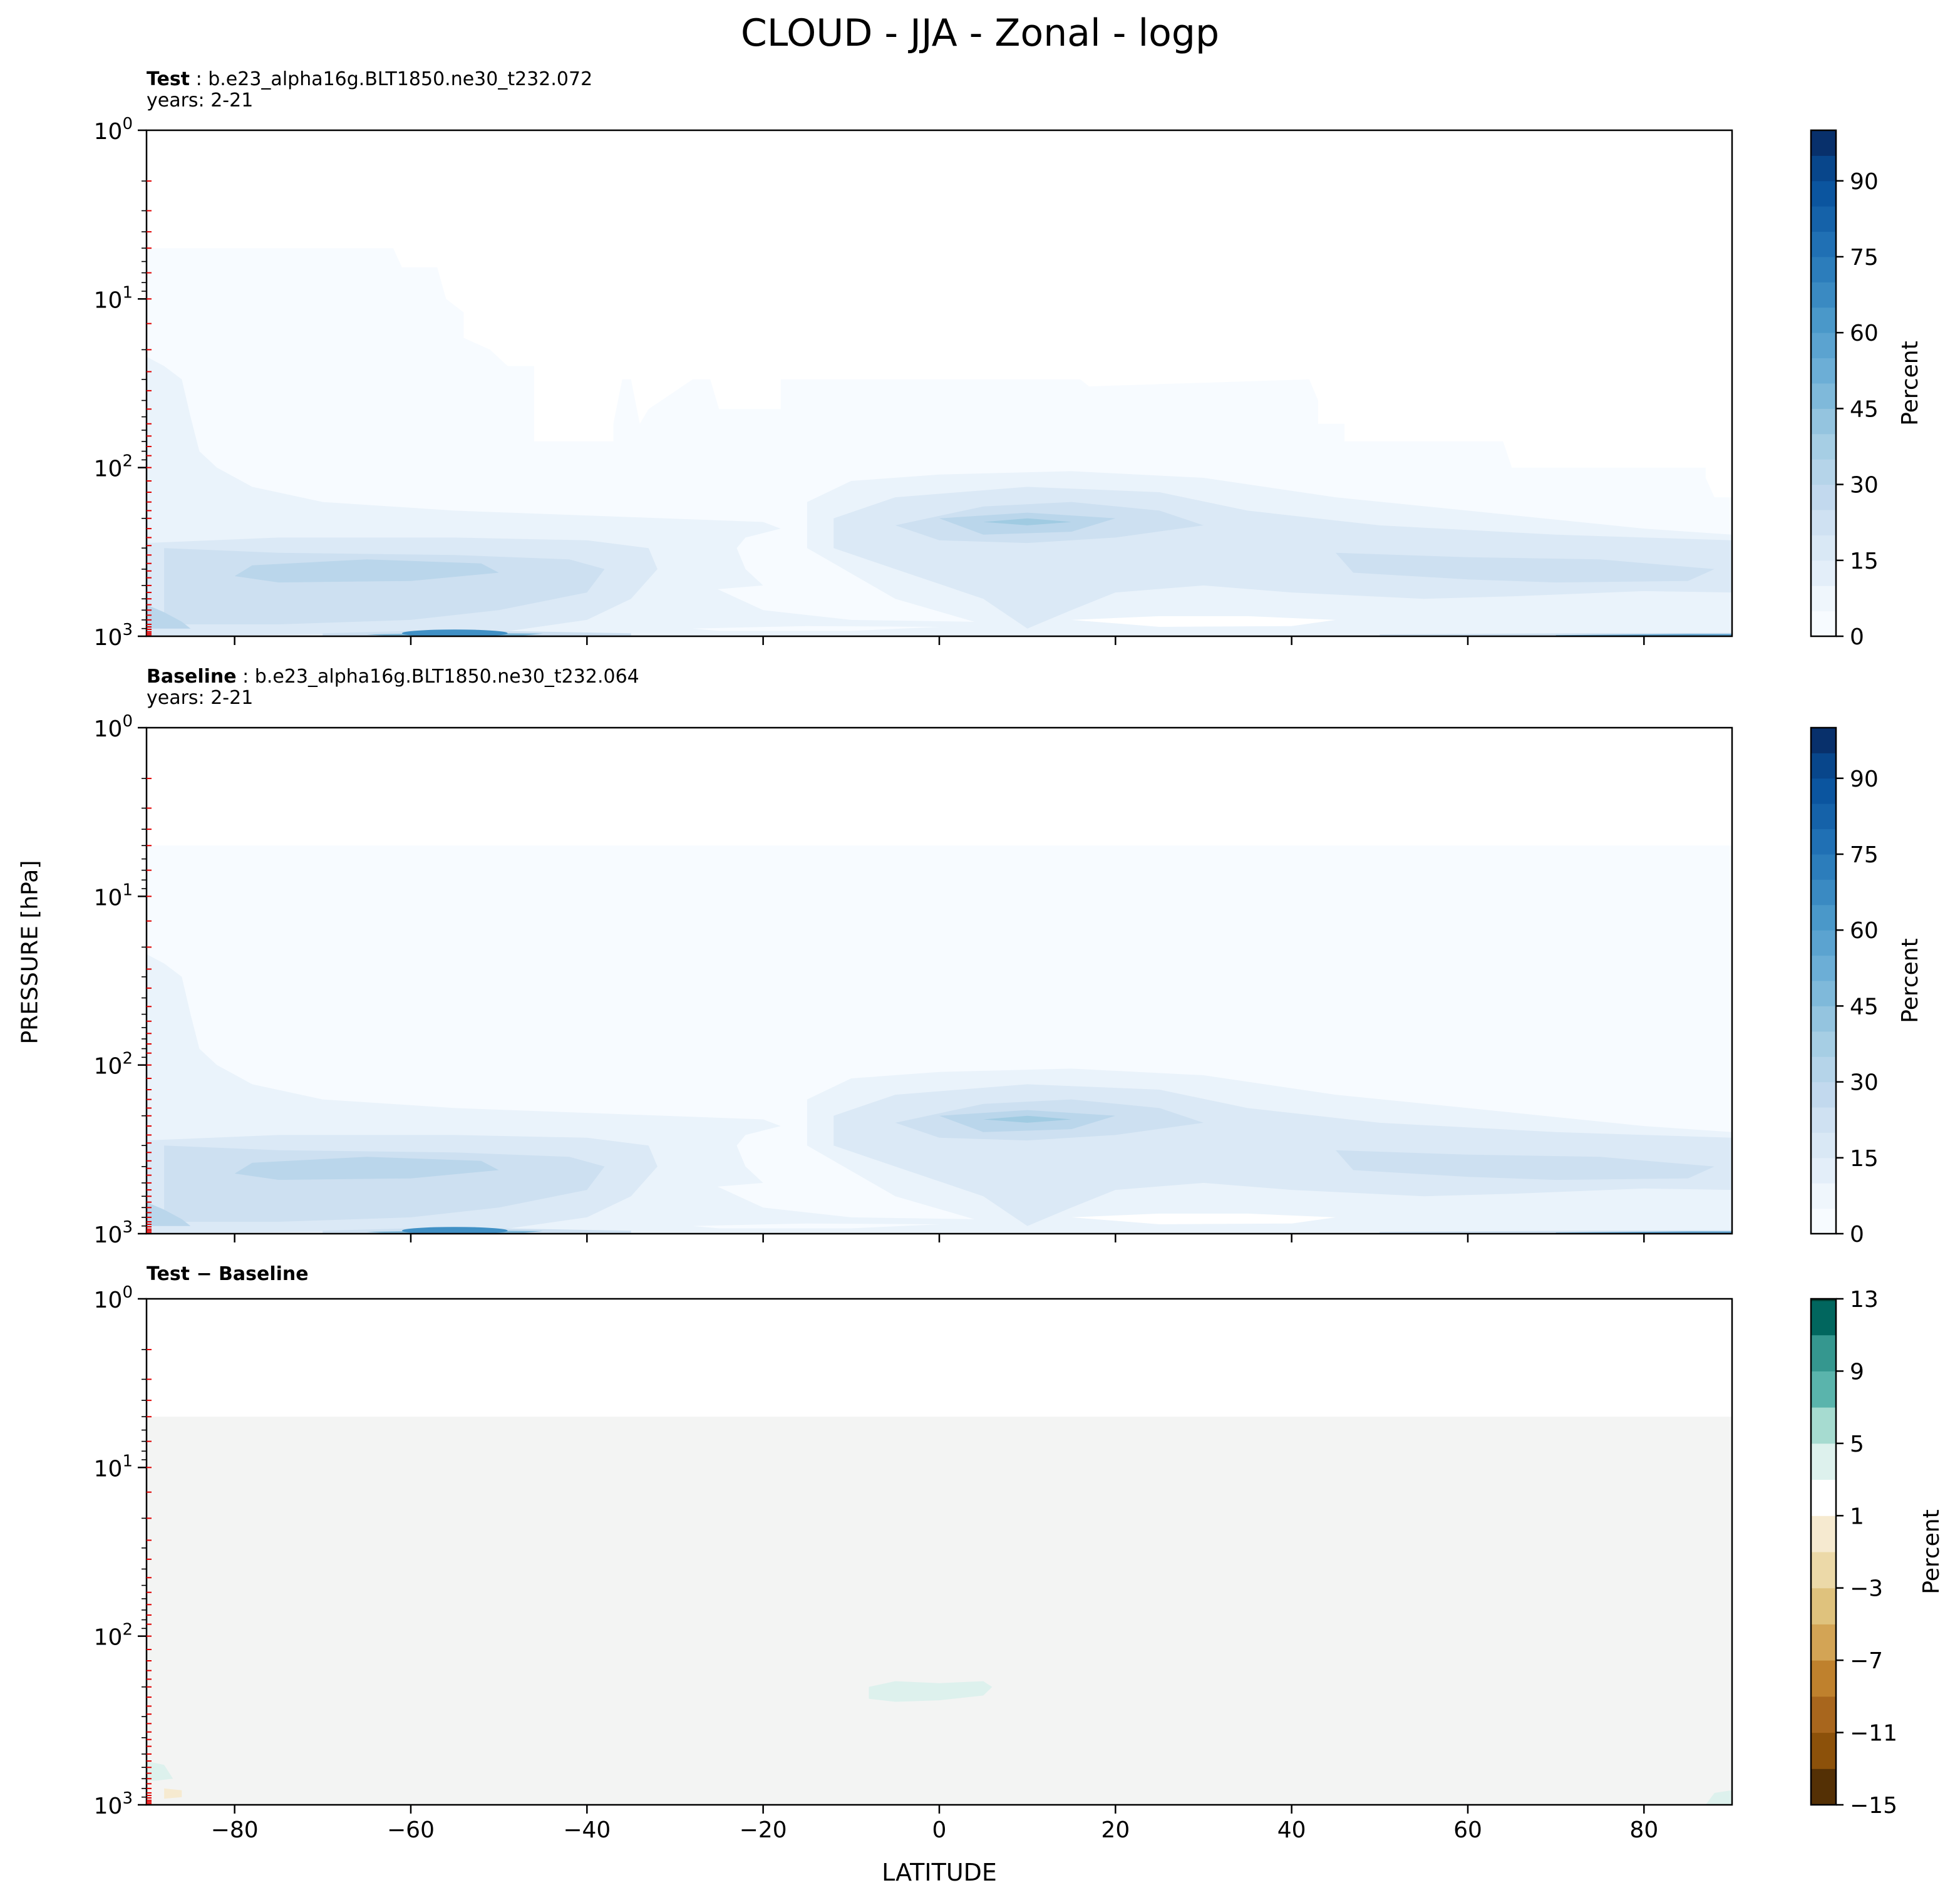 The height and width of the screenshot is (1900, 1960). What do you see at coordinates (447, 677) in the screenshot?
I see `panel-case: b.e23_alpha16g.BLT1850.ne30_t232.064` at bounding box center [447, 677].